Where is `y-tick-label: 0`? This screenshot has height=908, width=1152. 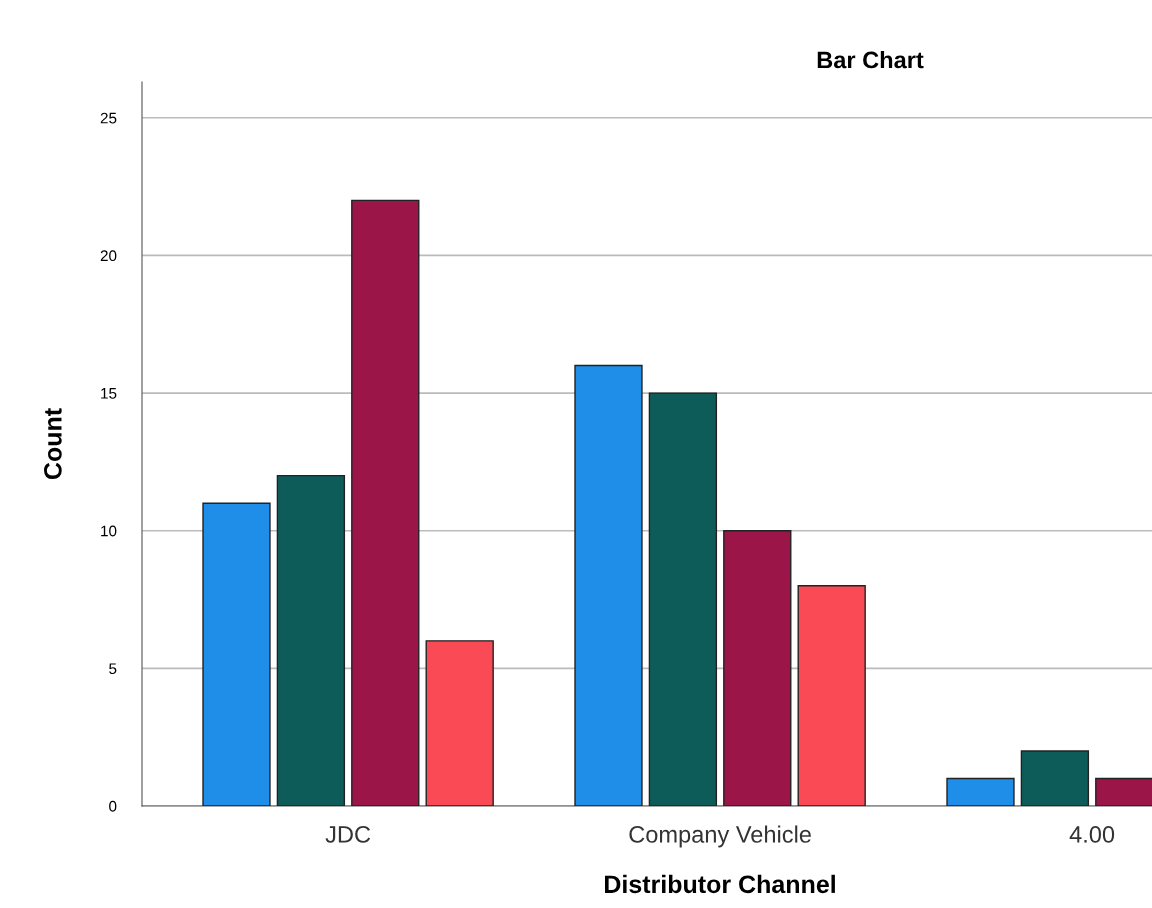
y-tick-label: 0 is located at coordinates (113, 806).